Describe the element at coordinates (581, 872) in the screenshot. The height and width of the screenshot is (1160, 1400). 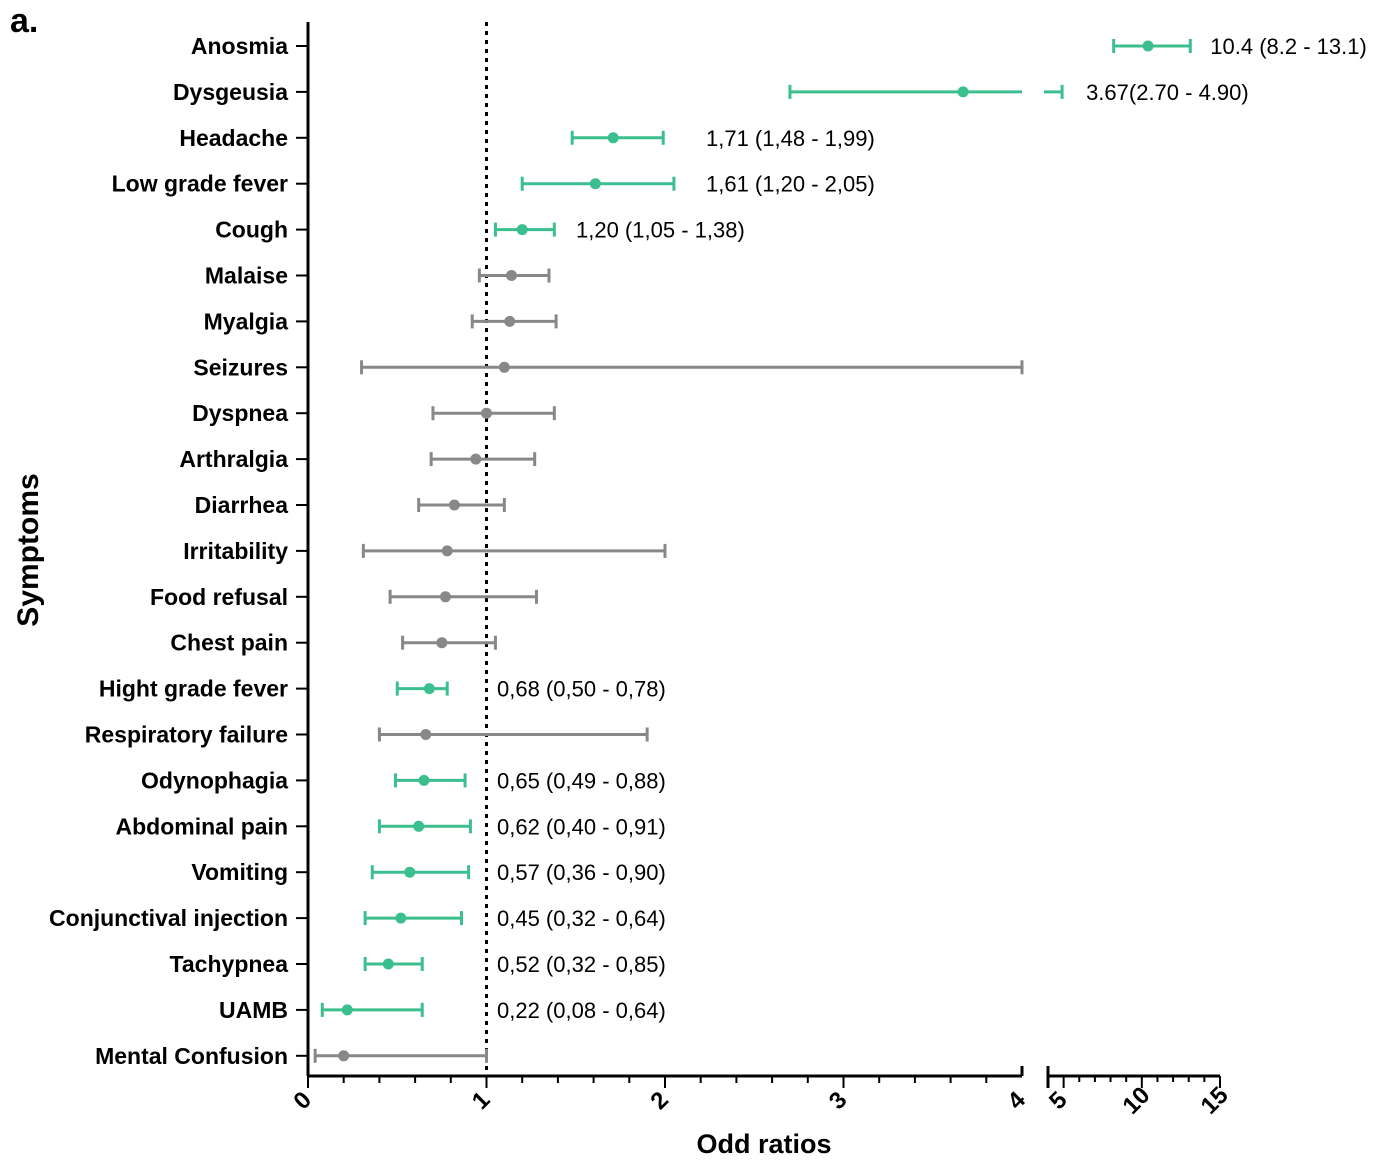
I see `row-annotation: 0,57 (0,36 - 0,90)` at that location.